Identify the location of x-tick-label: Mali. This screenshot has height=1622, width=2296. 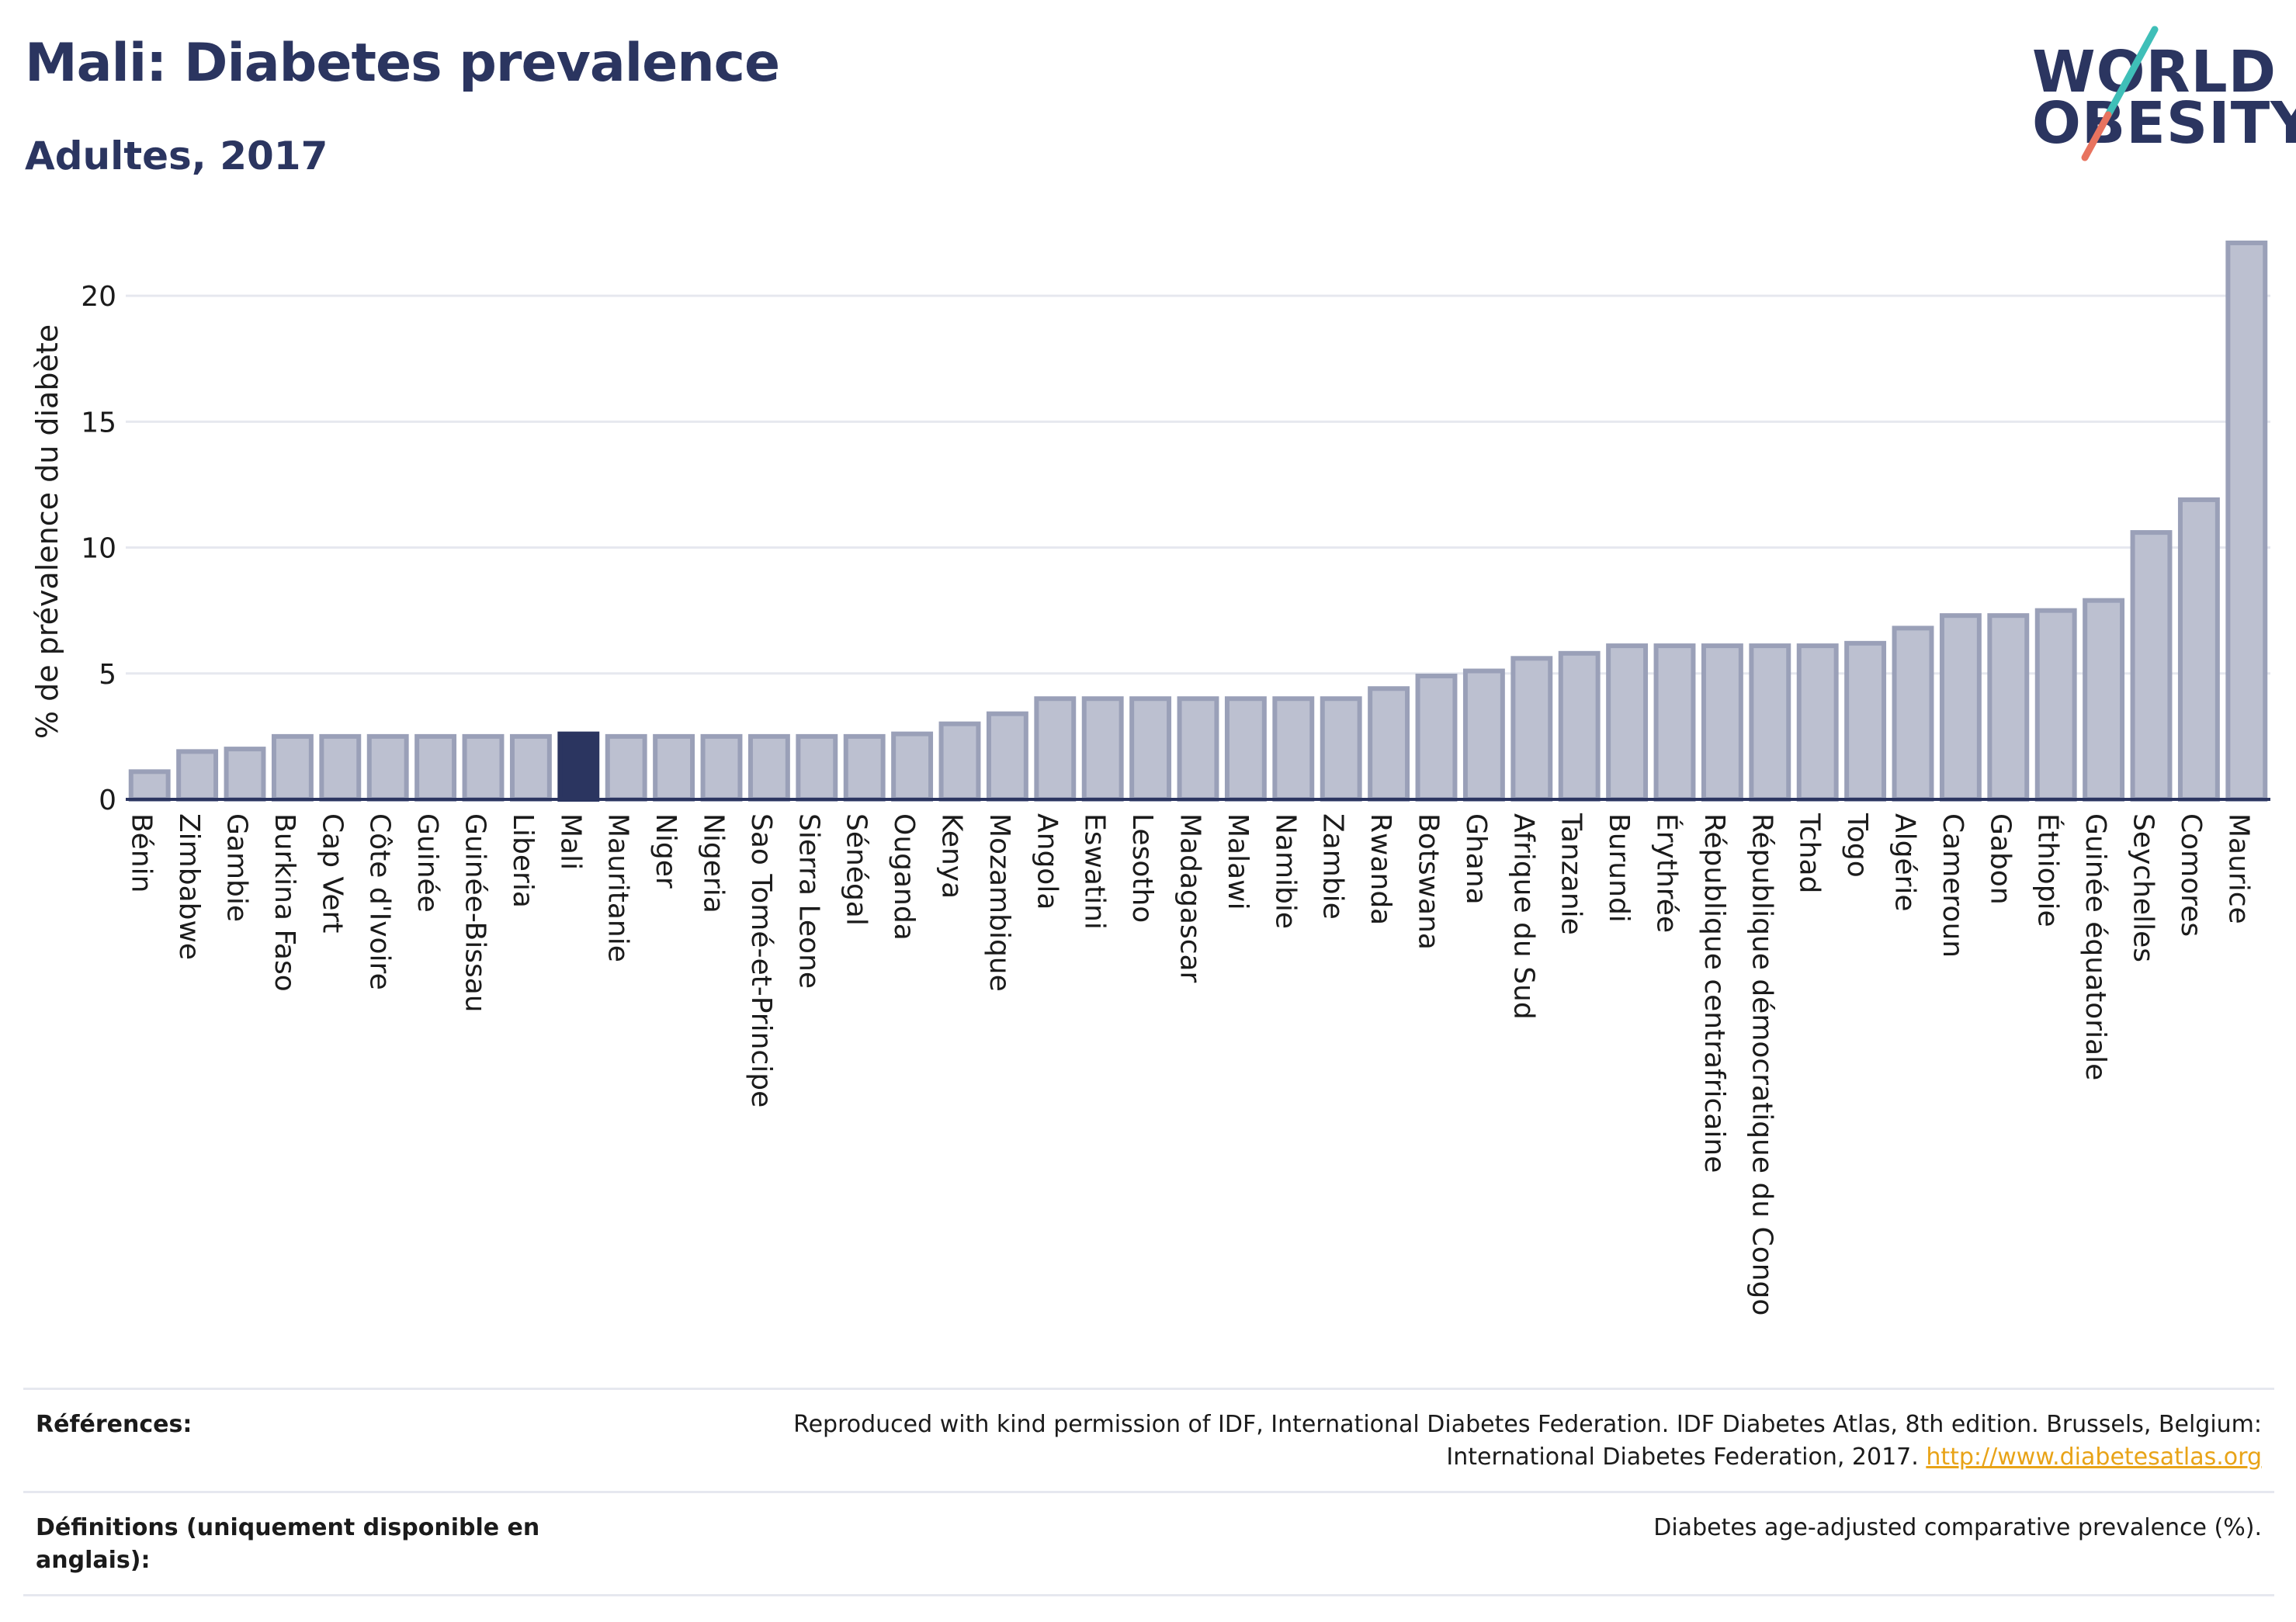
(570, 841).